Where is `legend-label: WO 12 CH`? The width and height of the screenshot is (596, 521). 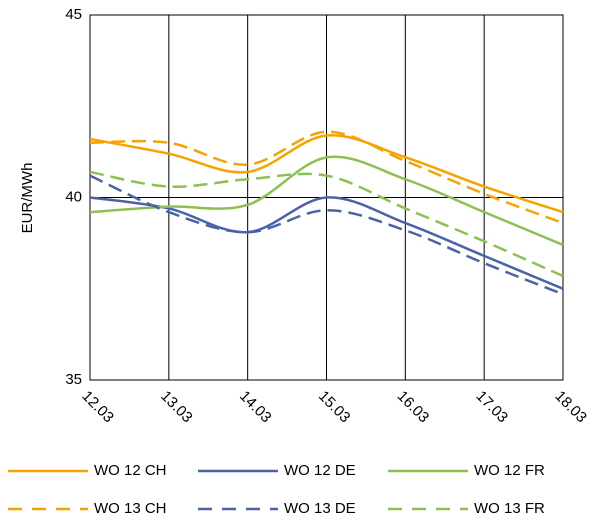
legend-label: WO 12 CH is located at coordinates (130, 470).